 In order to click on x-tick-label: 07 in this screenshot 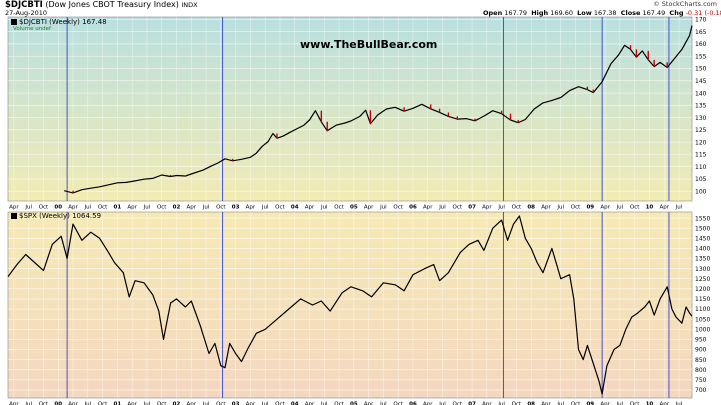, I will do `click(472, 403)`.